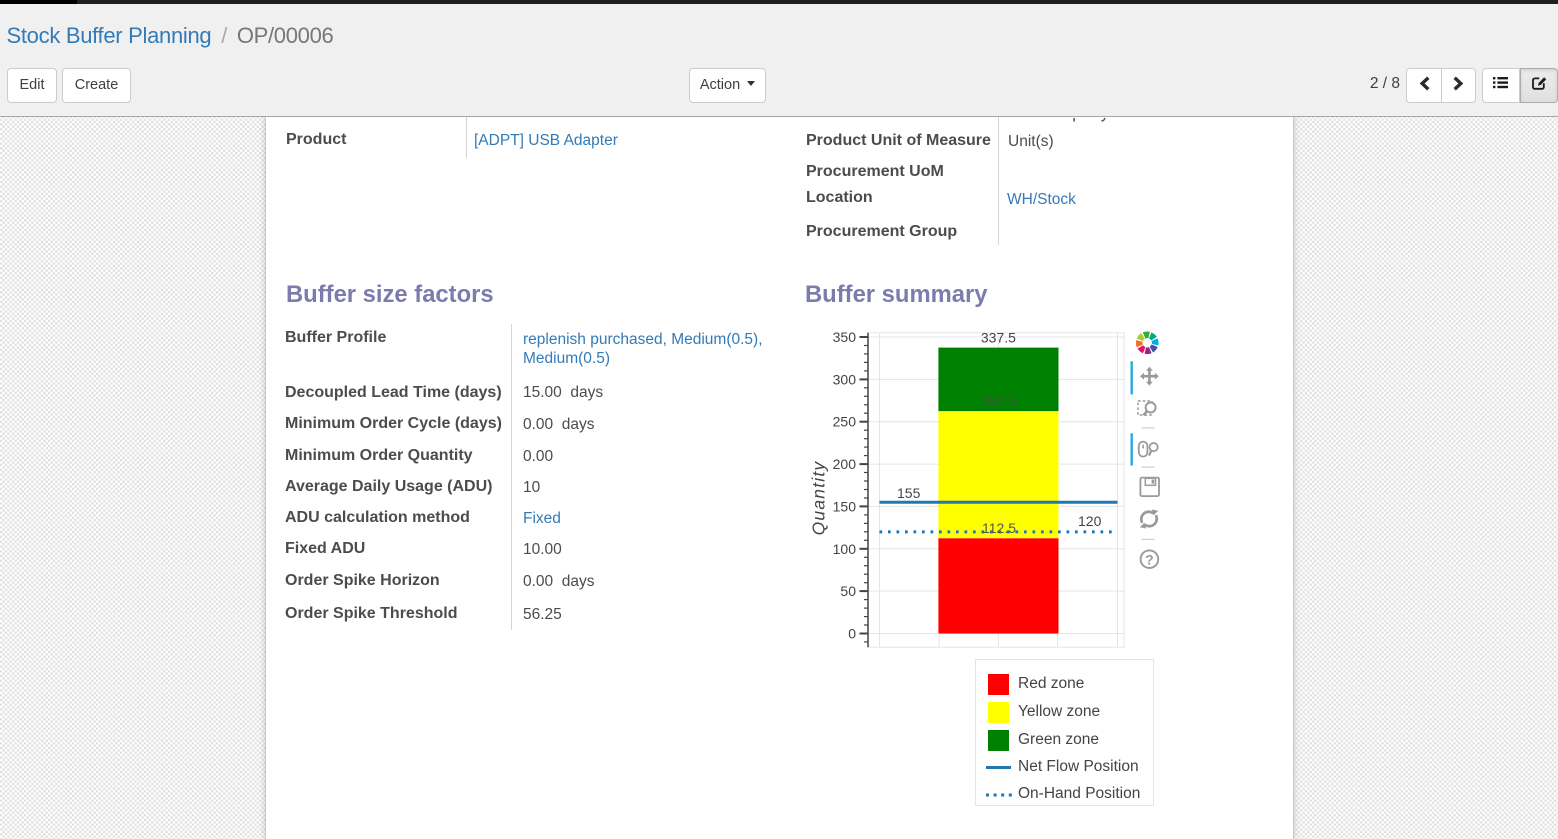 This screenshot has width=1558, height=839. I want to click on svg-text: 300, so click(845, 379).